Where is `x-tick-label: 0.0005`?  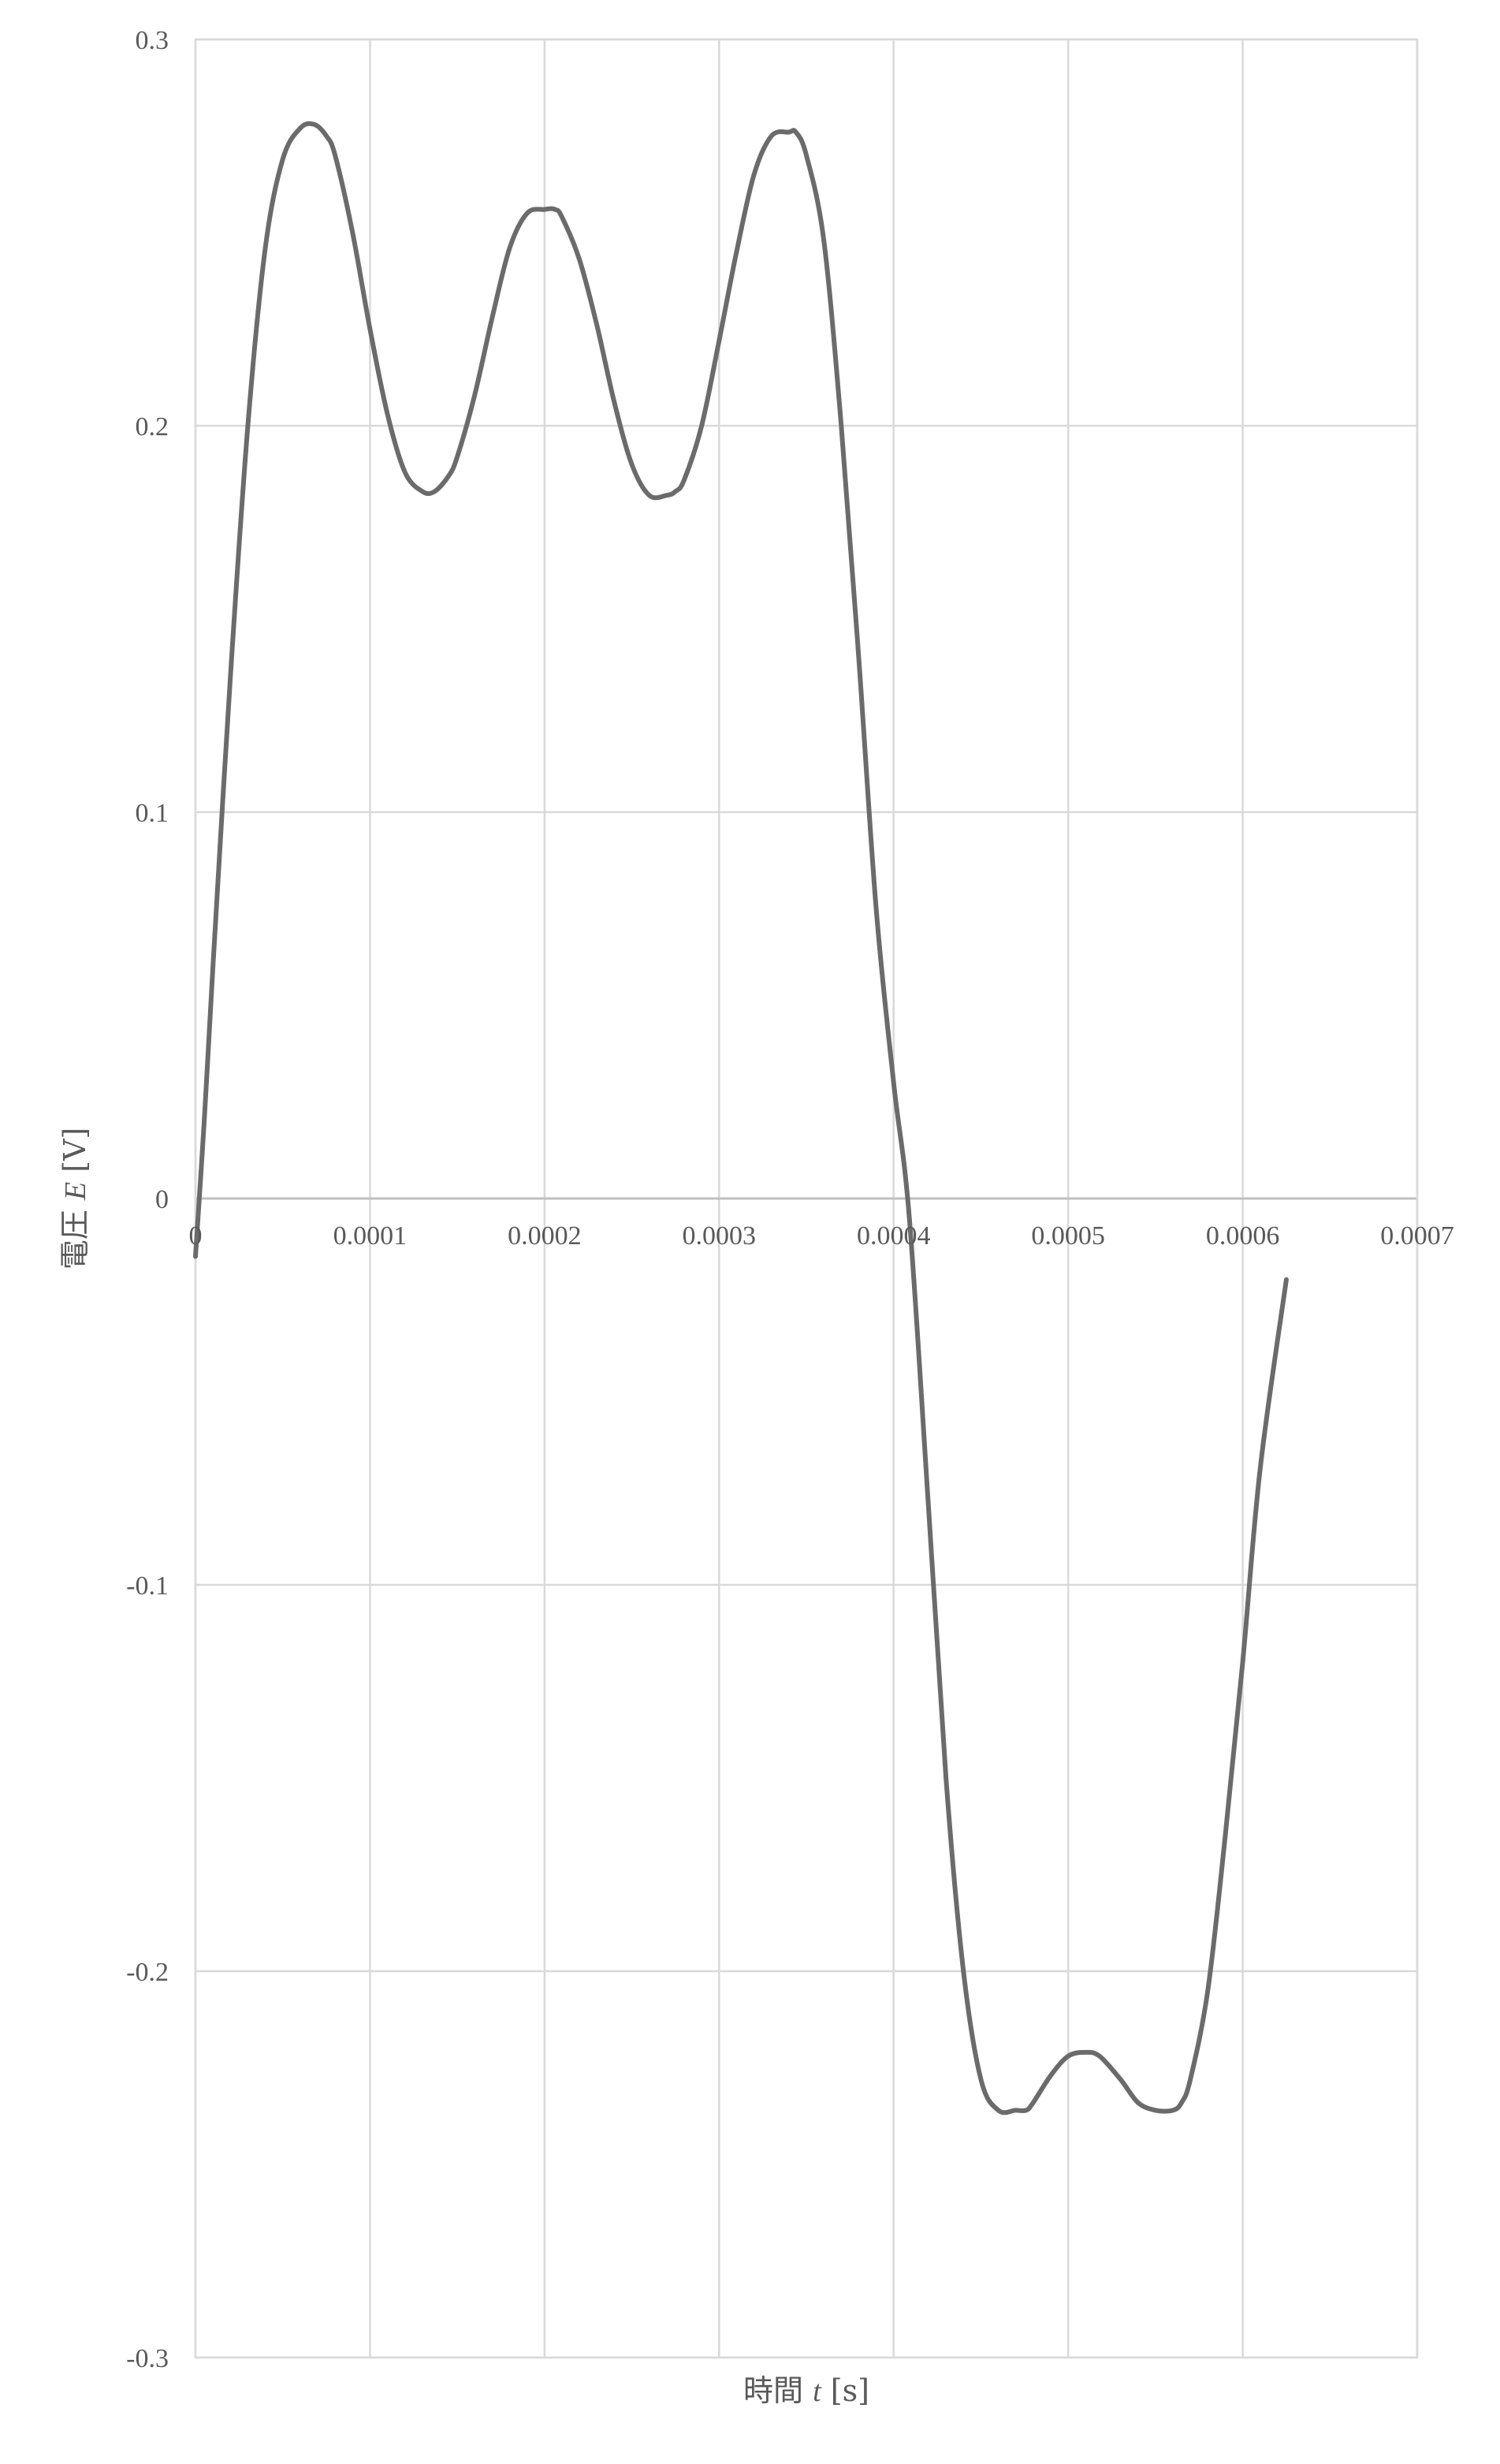 x-tick-label: 0.0005 is located at coordinates (1068, 1236).